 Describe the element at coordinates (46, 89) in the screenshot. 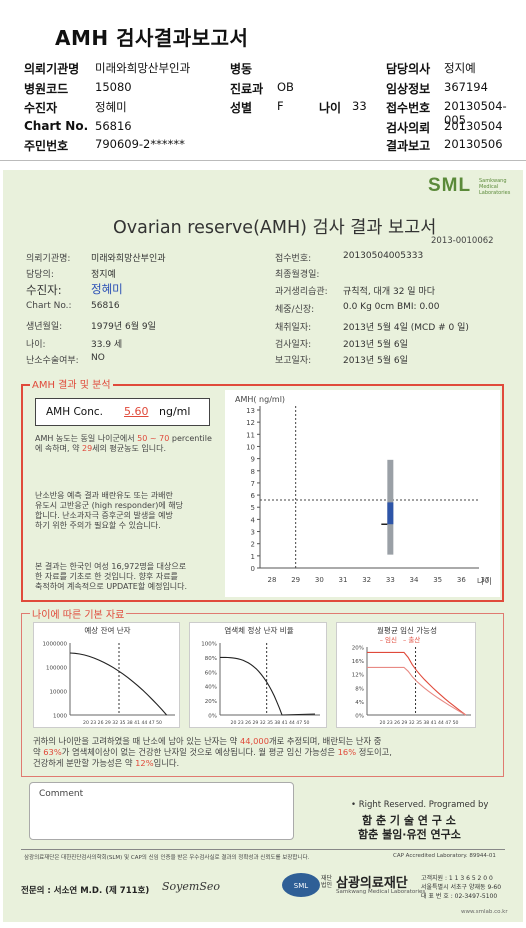

I see `hospital-code-label: 병원코드` at that location.